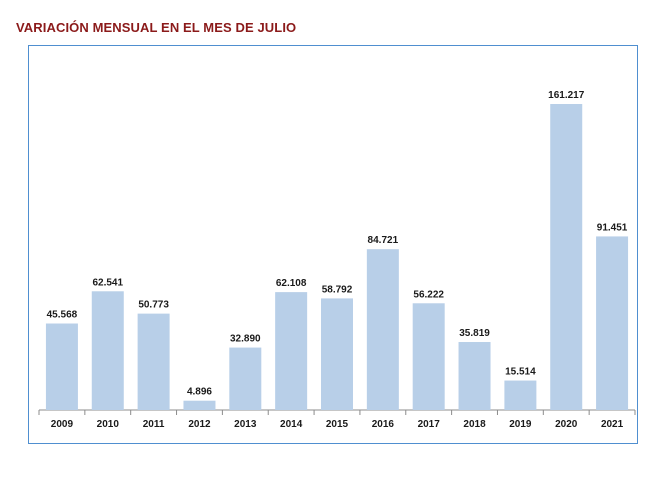 The width and height of the screenshot is (660, 484). Describe the element at coordinates (156, 27) in the screenshot. I see `chart-title: VARIACIÓN MENSUAL EN EL MES DE JULIO` at that location.